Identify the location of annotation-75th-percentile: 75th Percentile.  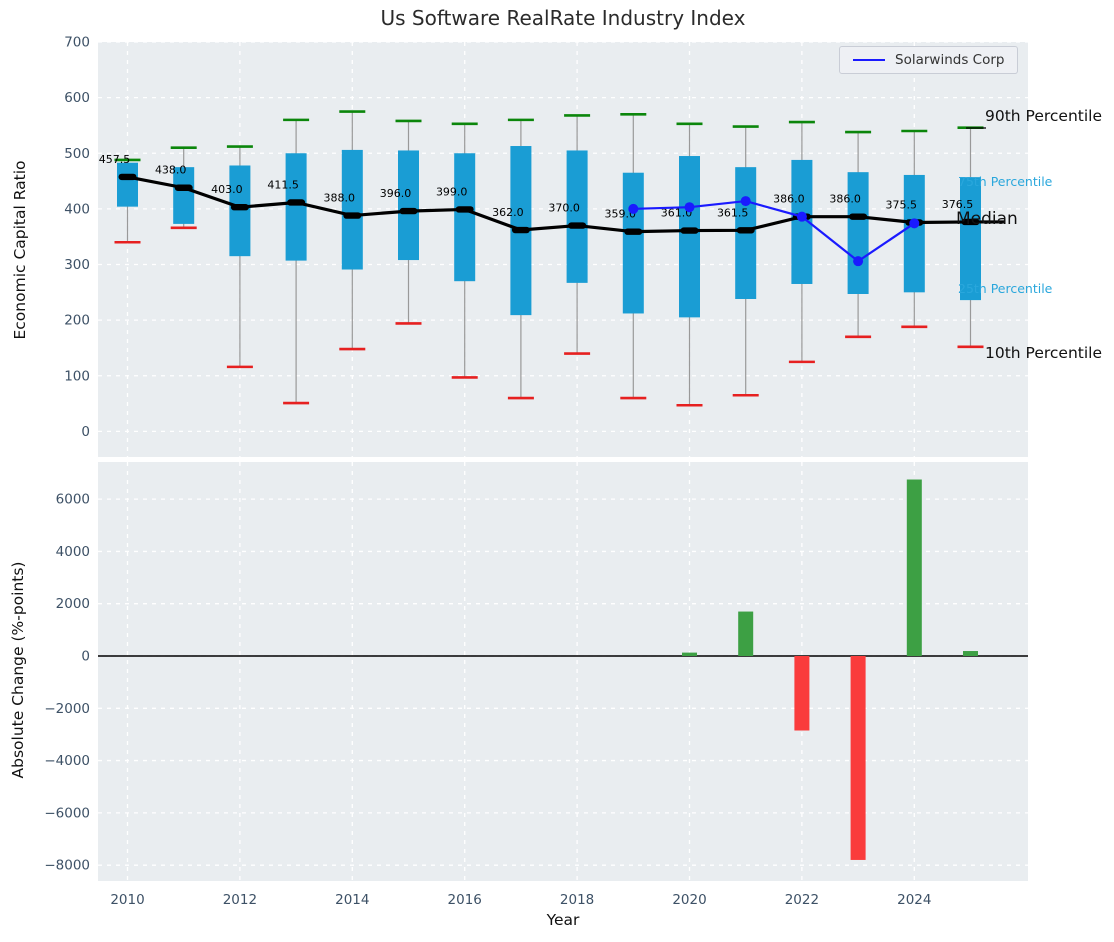
(1005, 181).